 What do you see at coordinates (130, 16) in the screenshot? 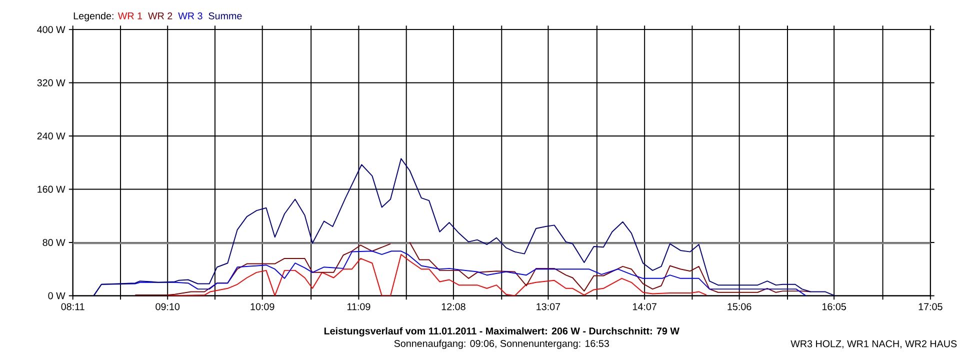
I see `text: WR 1` at bounding box center [130, 16].